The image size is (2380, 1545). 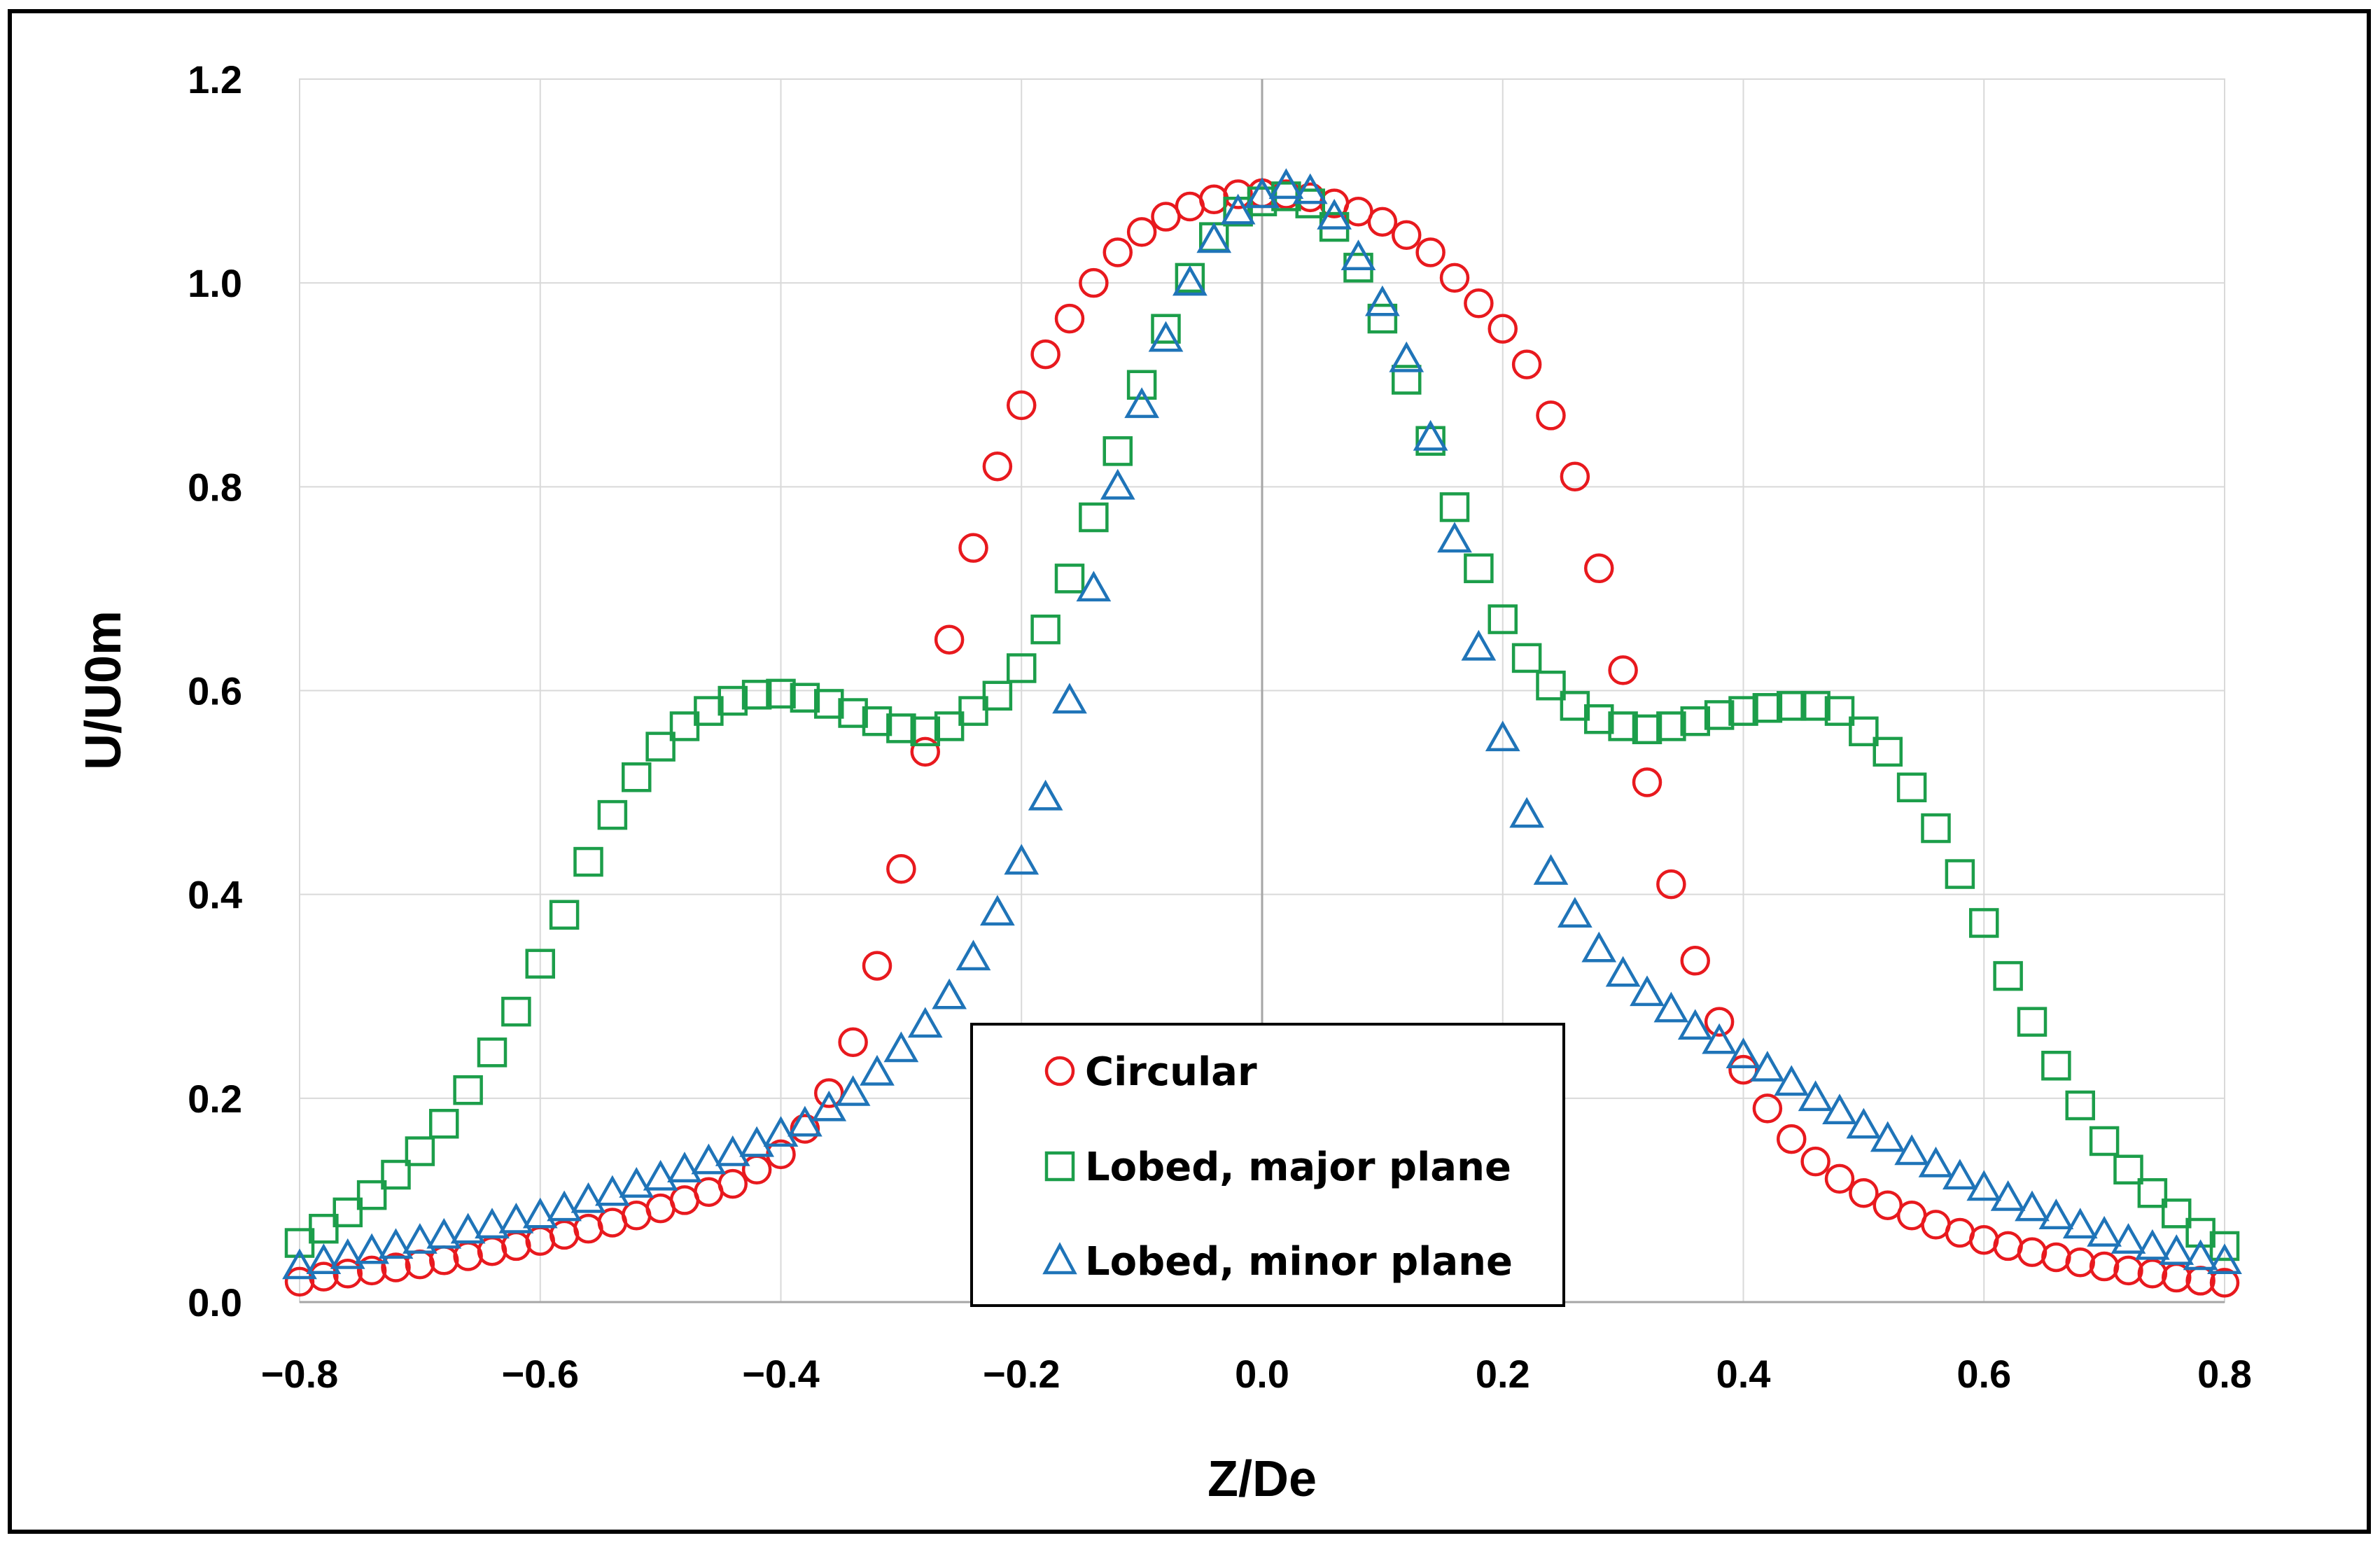 I want to click on y-tick-label: 1.2, so click(x=215, y=79).